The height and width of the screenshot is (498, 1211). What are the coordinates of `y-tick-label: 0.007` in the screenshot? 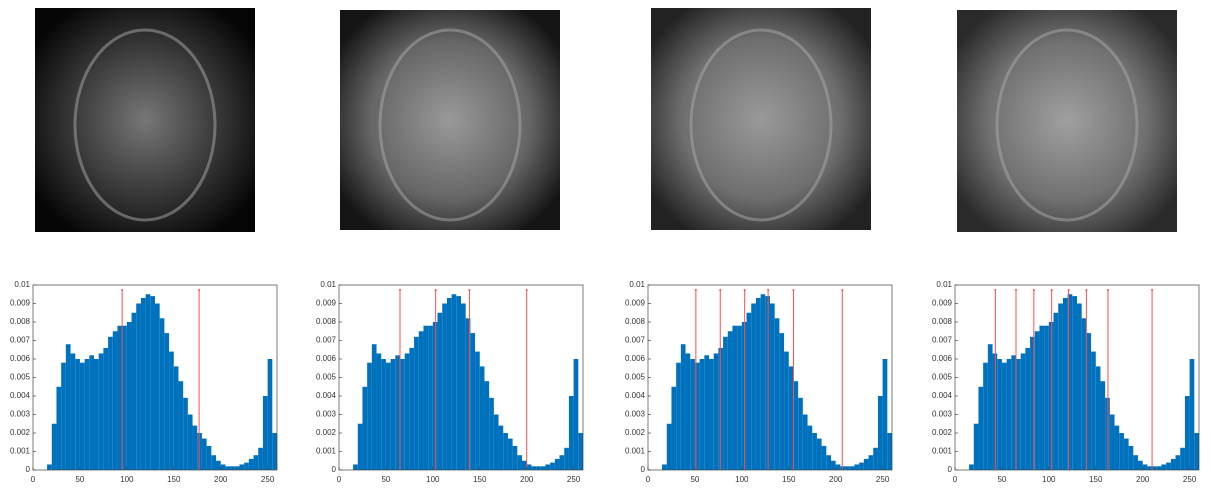 It's located at (20, 340).